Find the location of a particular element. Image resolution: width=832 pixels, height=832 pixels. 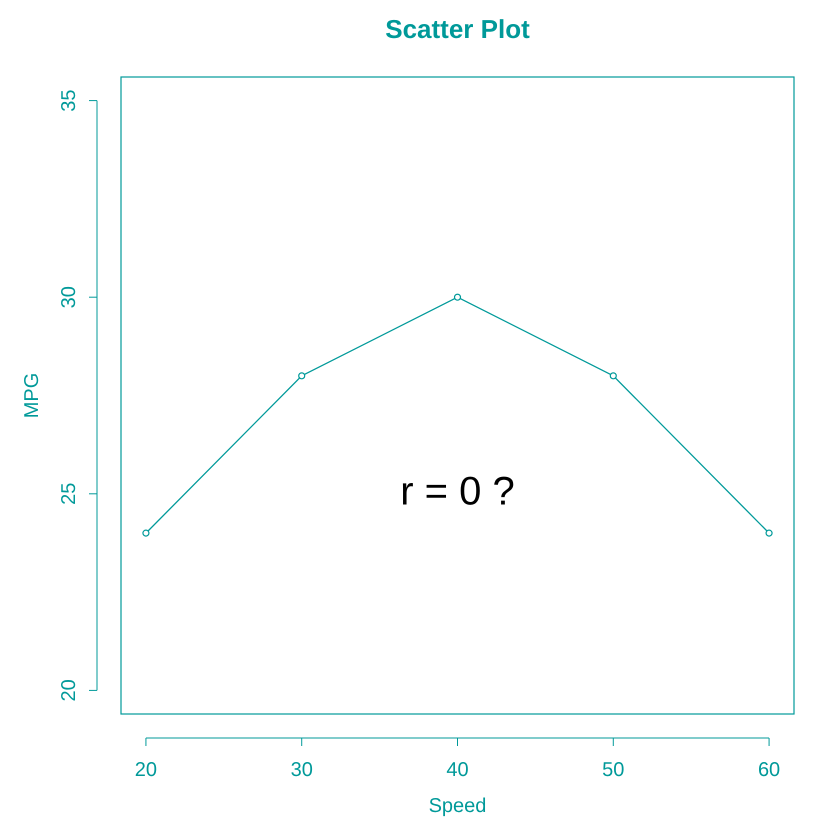

y-tick-label: 35 is located at coordinates (69, 100).